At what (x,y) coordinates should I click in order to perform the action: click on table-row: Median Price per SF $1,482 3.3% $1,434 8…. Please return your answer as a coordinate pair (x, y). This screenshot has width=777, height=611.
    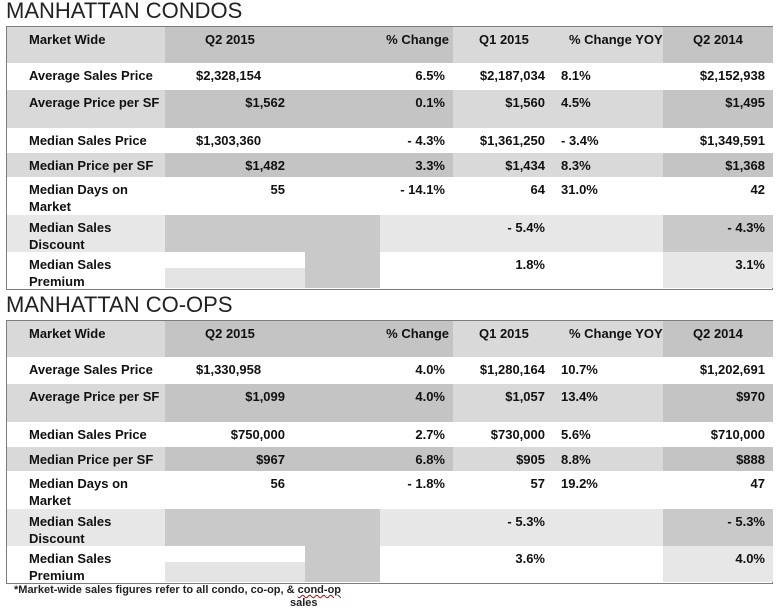
    Looking at the image, I should click on (390, 165).